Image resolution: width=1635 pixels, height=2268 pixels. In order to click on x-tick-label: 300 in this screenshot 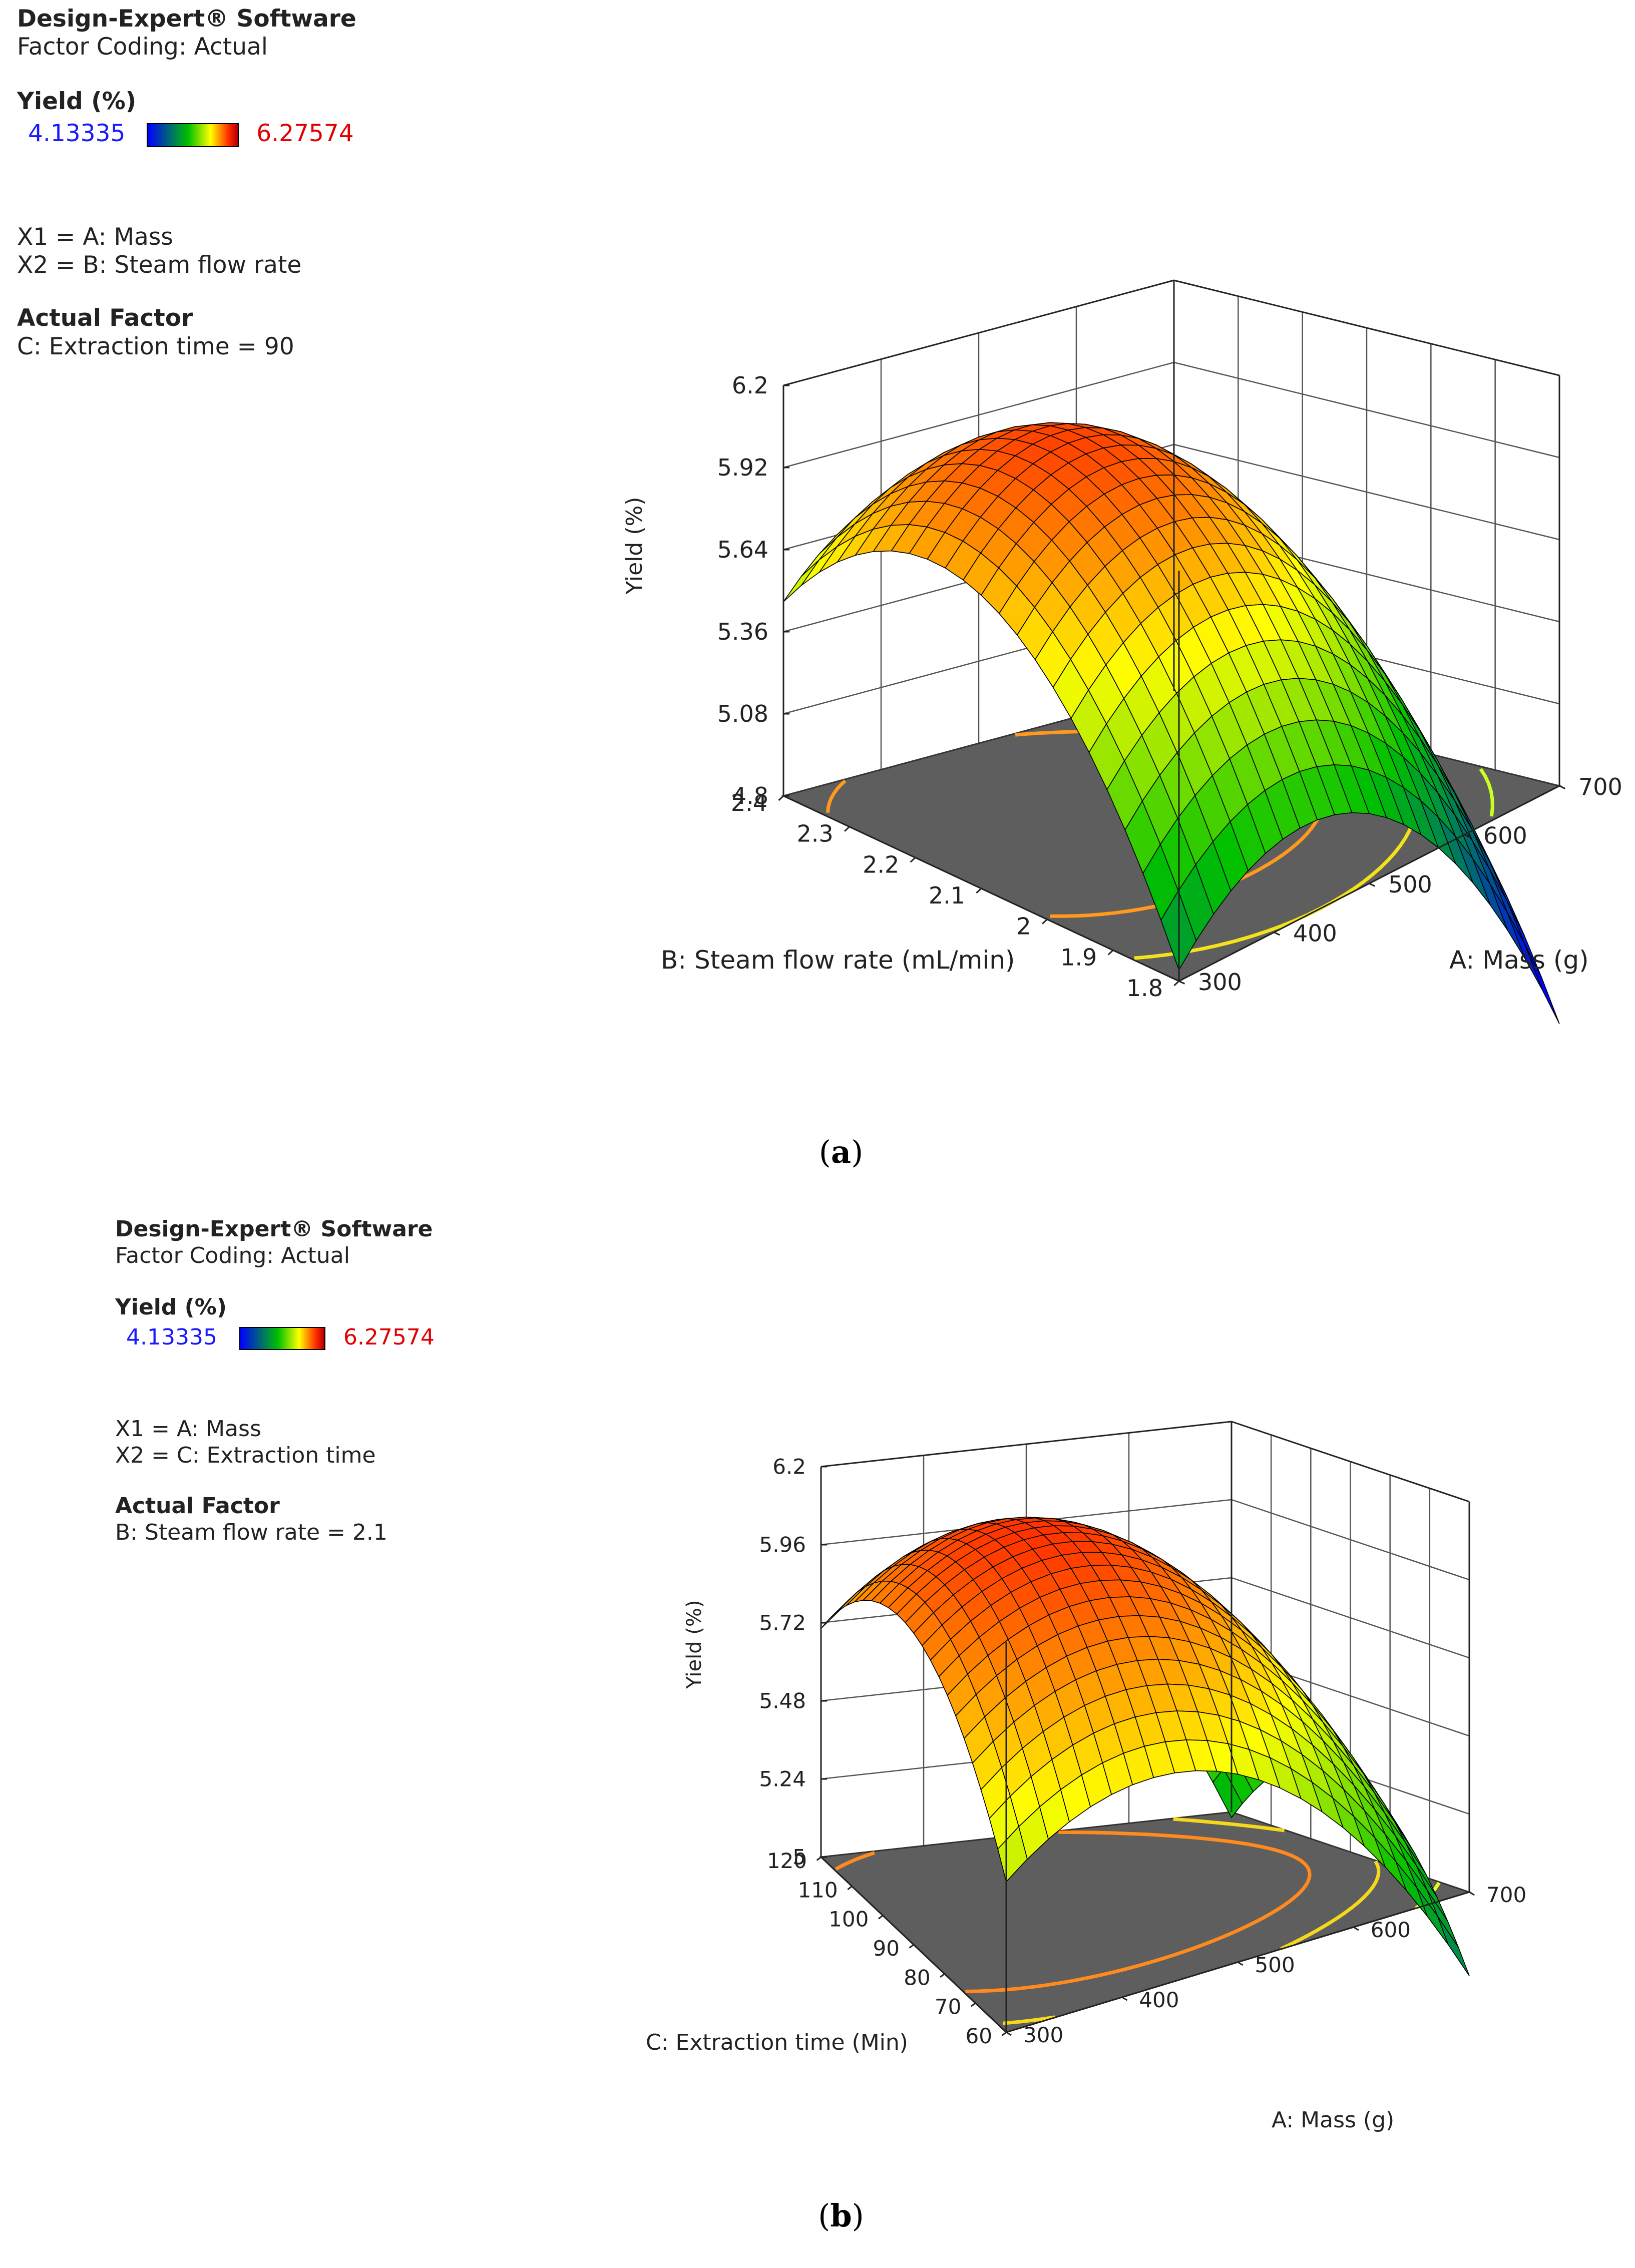, I will do `click(1220, 982)`.